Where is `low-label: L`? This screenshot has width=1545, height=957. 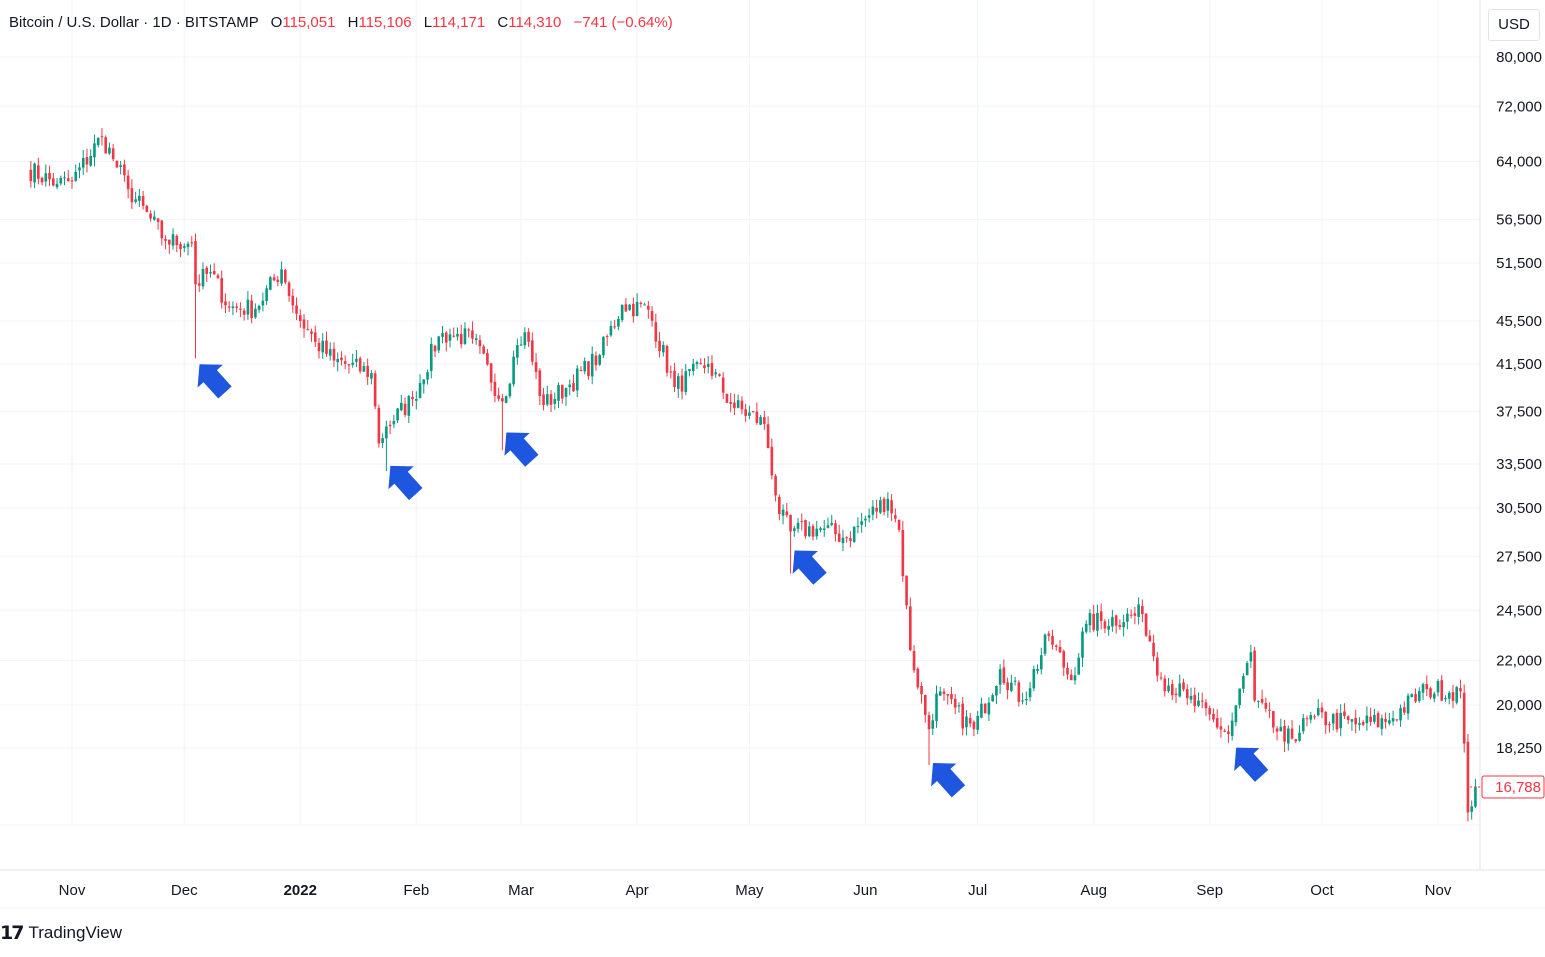
low-label: L is located at coordinates (428, 22).